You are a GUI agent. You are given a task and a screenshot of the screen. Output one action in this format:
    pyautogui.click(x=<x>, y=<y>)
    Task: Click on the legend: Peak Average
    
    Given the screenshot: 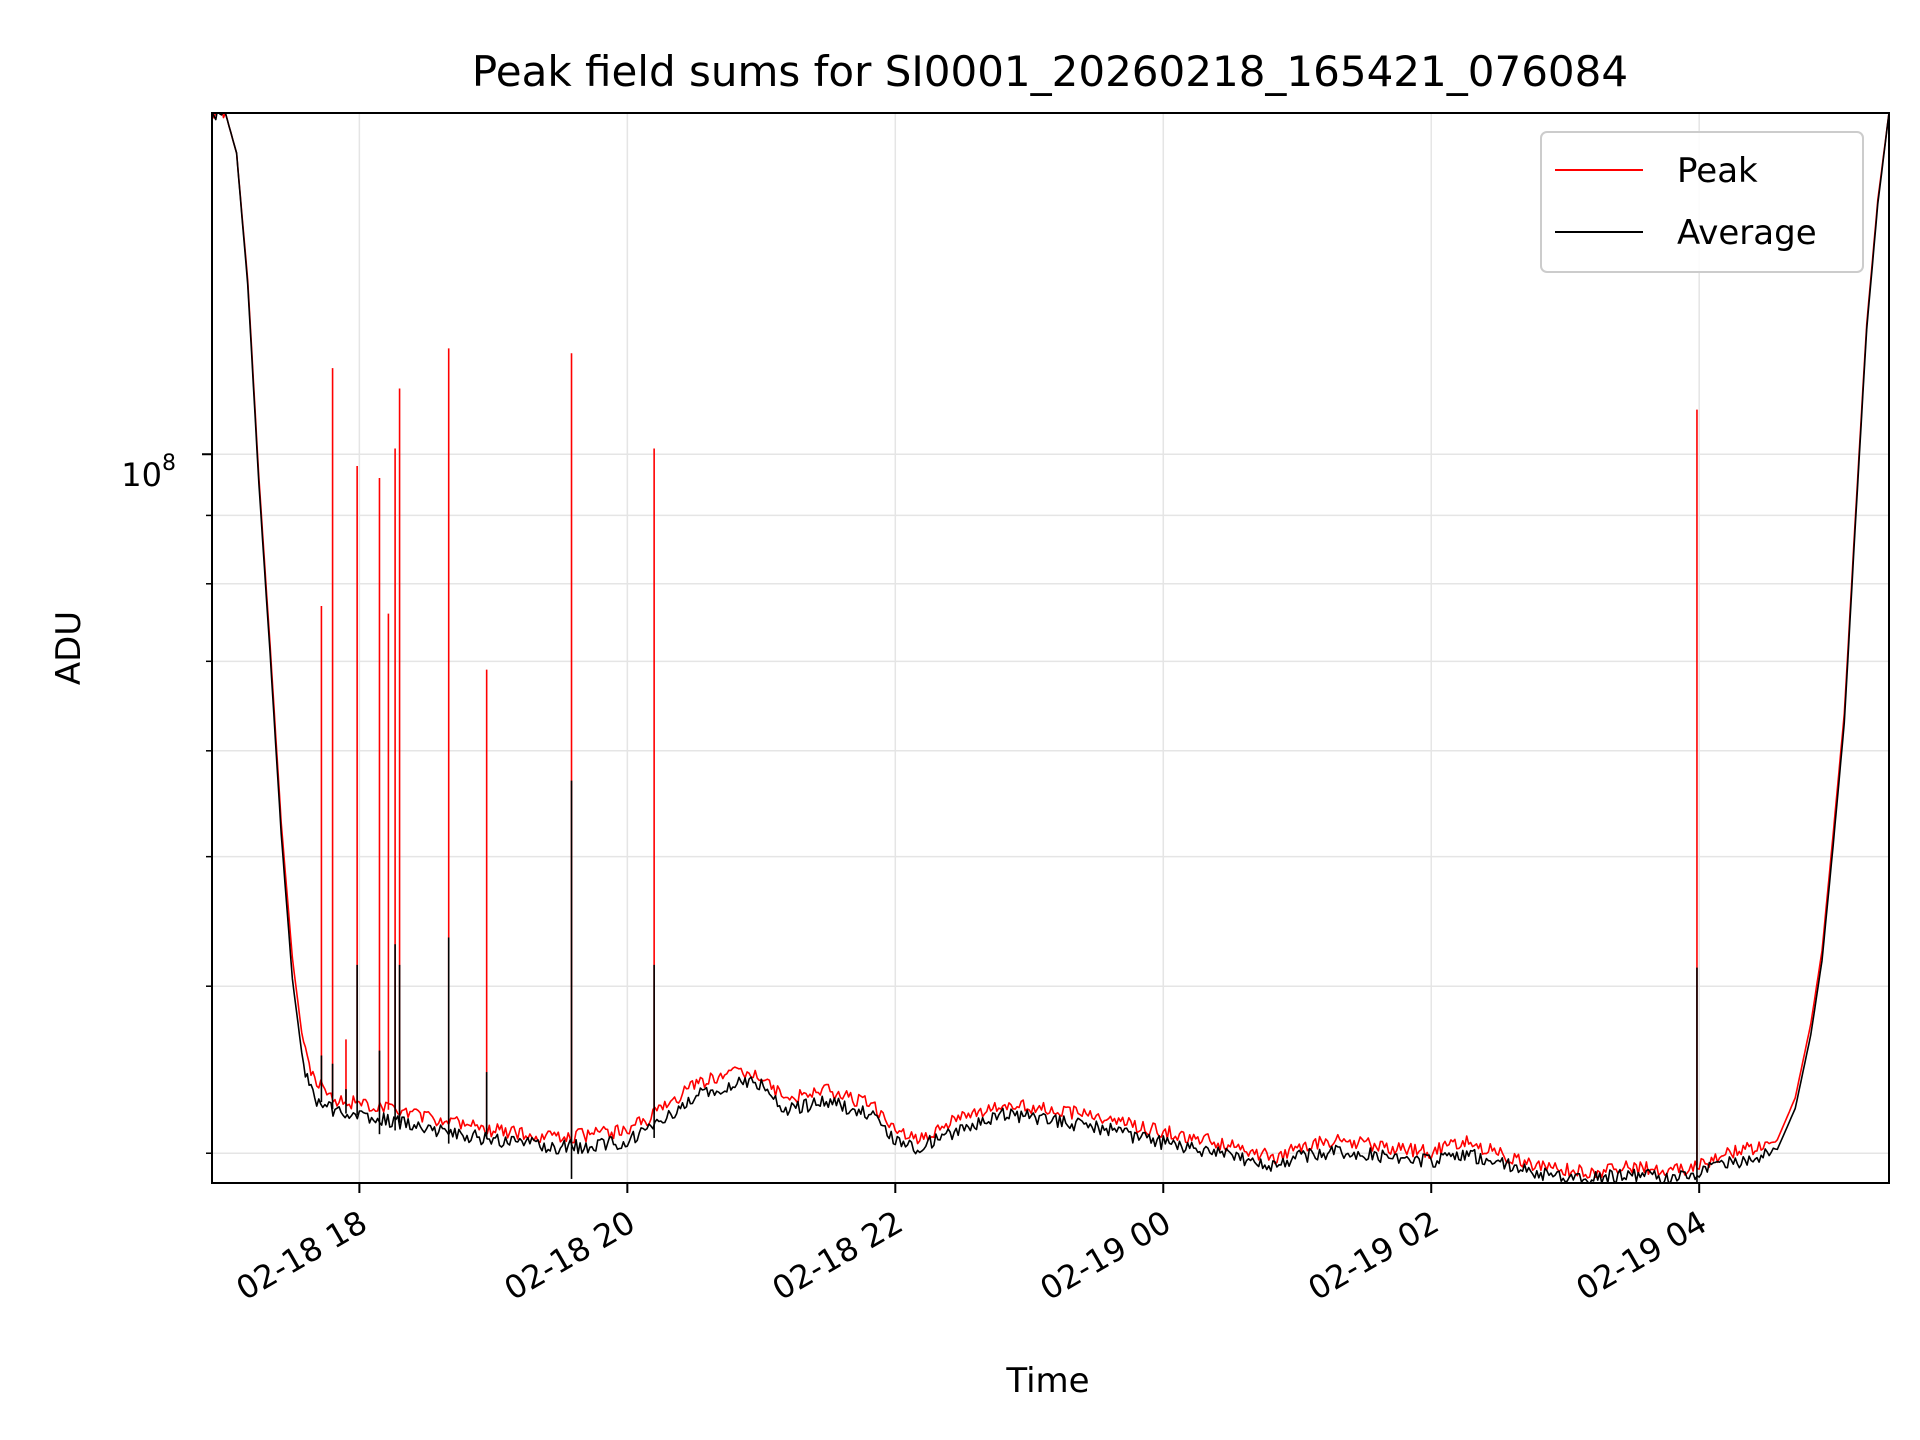 What is the action you would take?
    pyautogui.click(x=1702, y=202)
    